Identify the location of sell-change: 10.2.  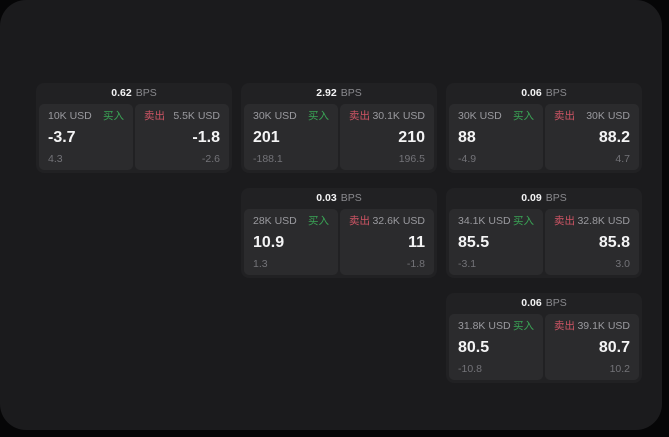
(619, 368).